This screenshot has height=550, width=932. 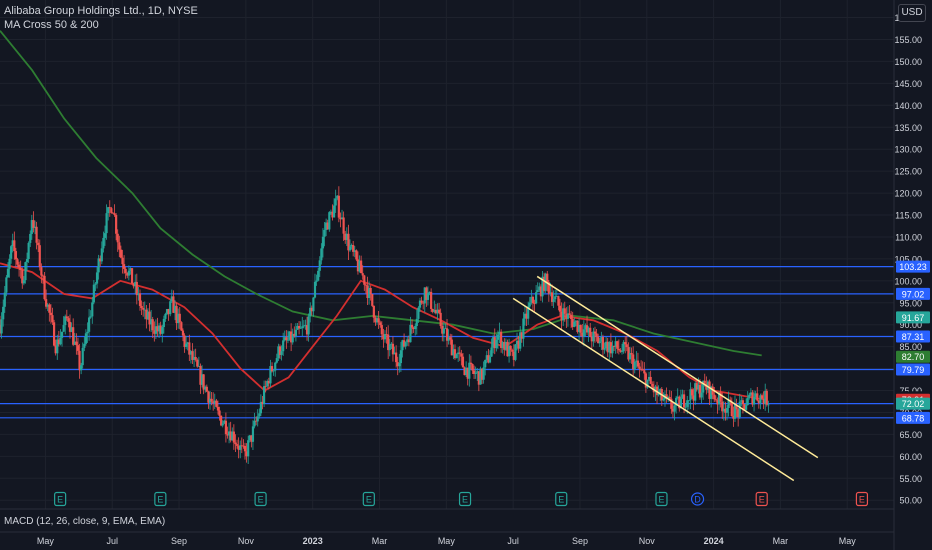 What do you see at coordinates (51, 25) in the screenshot?
I see `indicator-title: MA Cross 50 & 200` at bounding box center [51, 25].